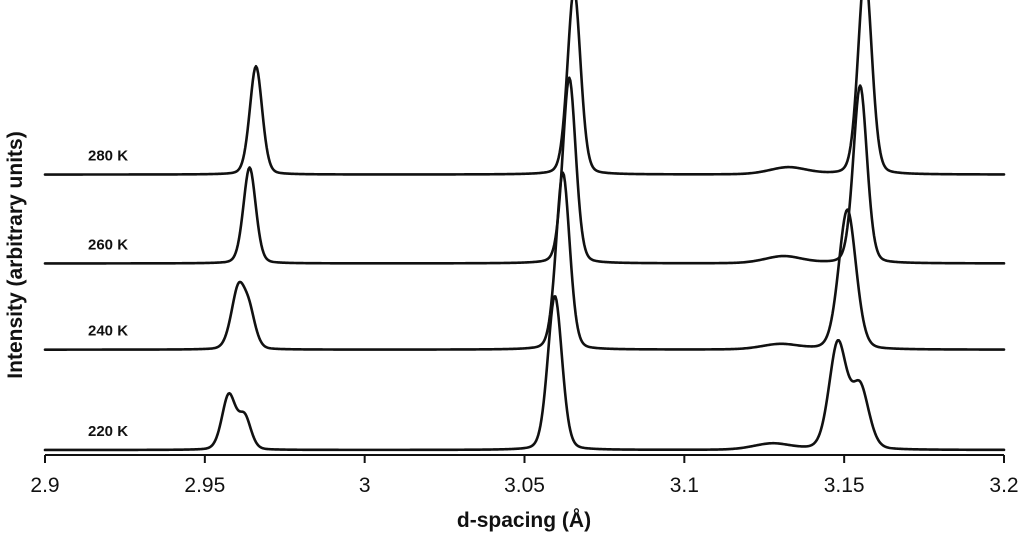  What do you see at coordinates (365, 485) in the screenshot?
I see `x-tick-label: 3` at bounding box center [365, 485].